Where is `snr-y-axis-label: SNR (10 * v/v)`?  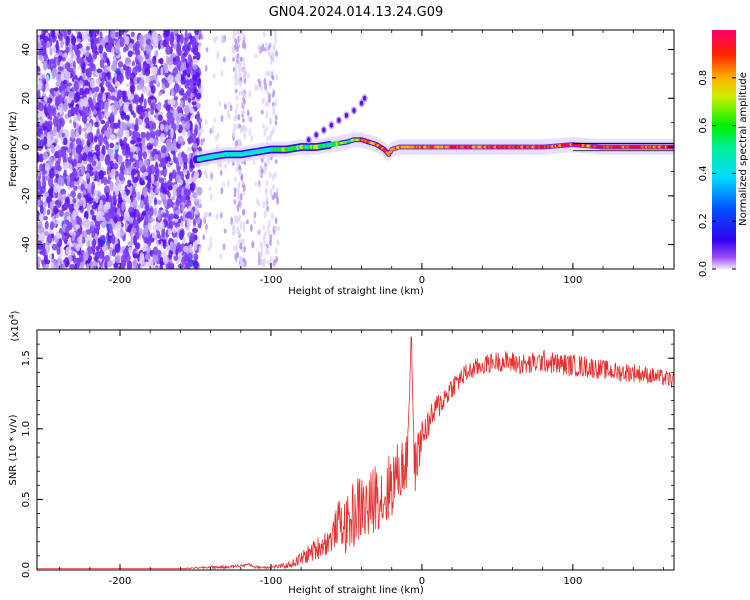 snr-y-axis-label: SNR (10 * v/v) is located at coordinates (13, 449).